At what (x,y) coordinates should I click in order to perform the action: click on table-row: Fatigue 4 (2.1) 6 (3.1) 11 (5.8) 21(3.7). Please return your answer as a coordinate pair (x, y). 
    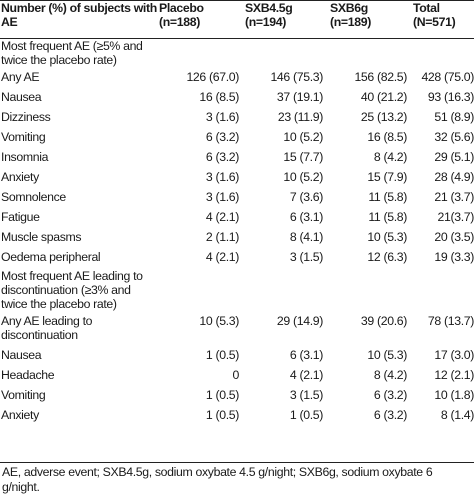
    Looking at the image, I should click on (237, 217).